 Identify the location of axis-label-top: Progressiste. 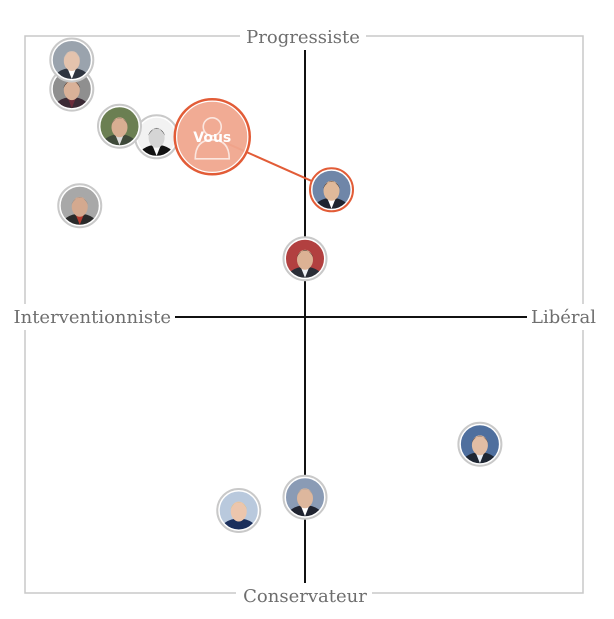
(303, 37).